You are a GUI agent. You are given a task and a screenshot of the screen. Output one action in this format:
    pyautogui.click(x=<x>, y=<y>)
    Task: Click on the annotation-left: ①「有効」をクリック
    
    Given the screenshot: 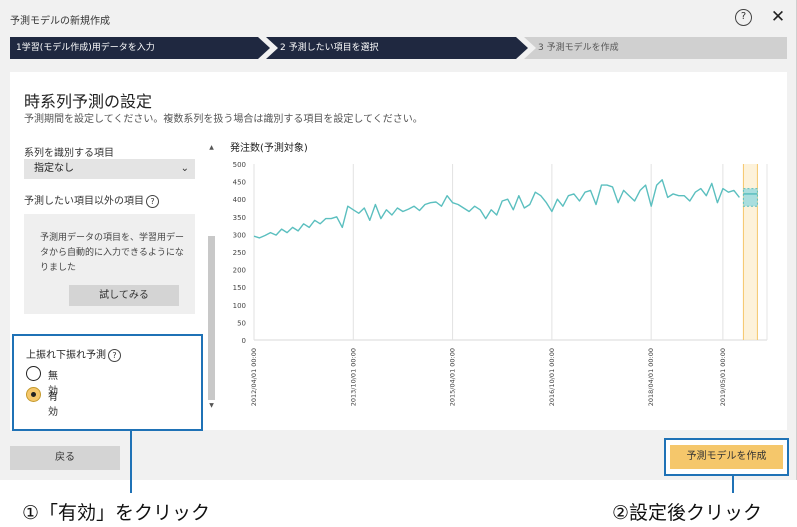 What is the action you would take?
    pyautogui.click(x=116, y=513)
    